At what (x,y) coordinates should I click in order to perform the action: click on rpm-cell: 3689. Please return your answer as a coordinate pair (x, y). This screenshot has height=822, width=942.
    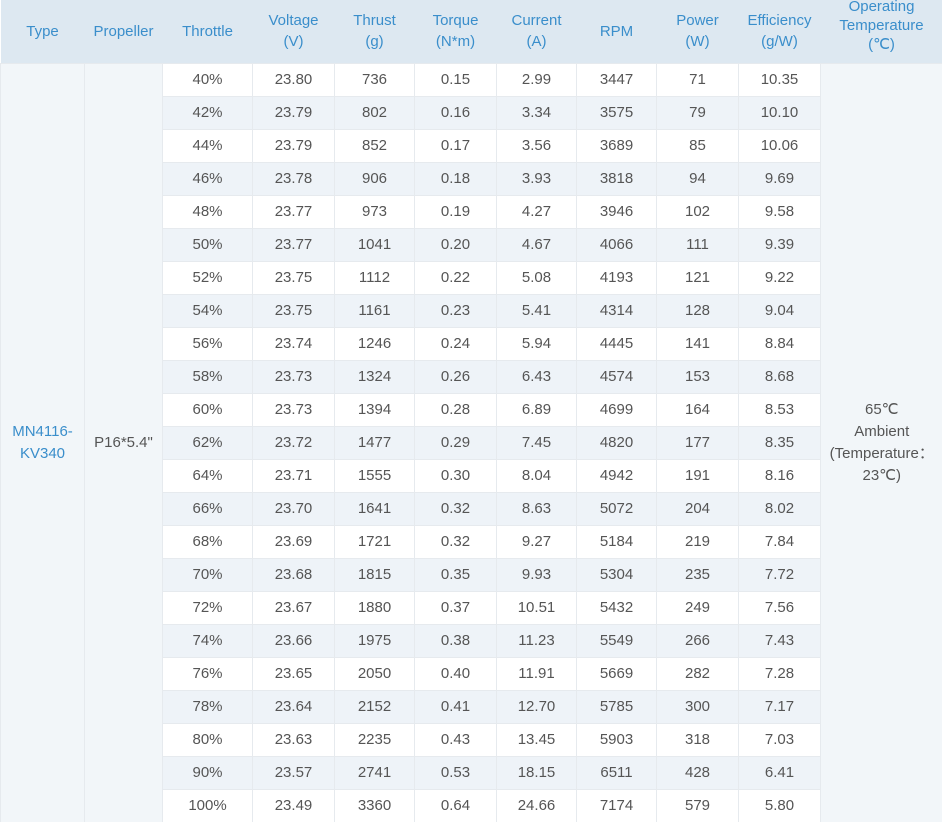
    Looking at the image, I should click on (617, 145).